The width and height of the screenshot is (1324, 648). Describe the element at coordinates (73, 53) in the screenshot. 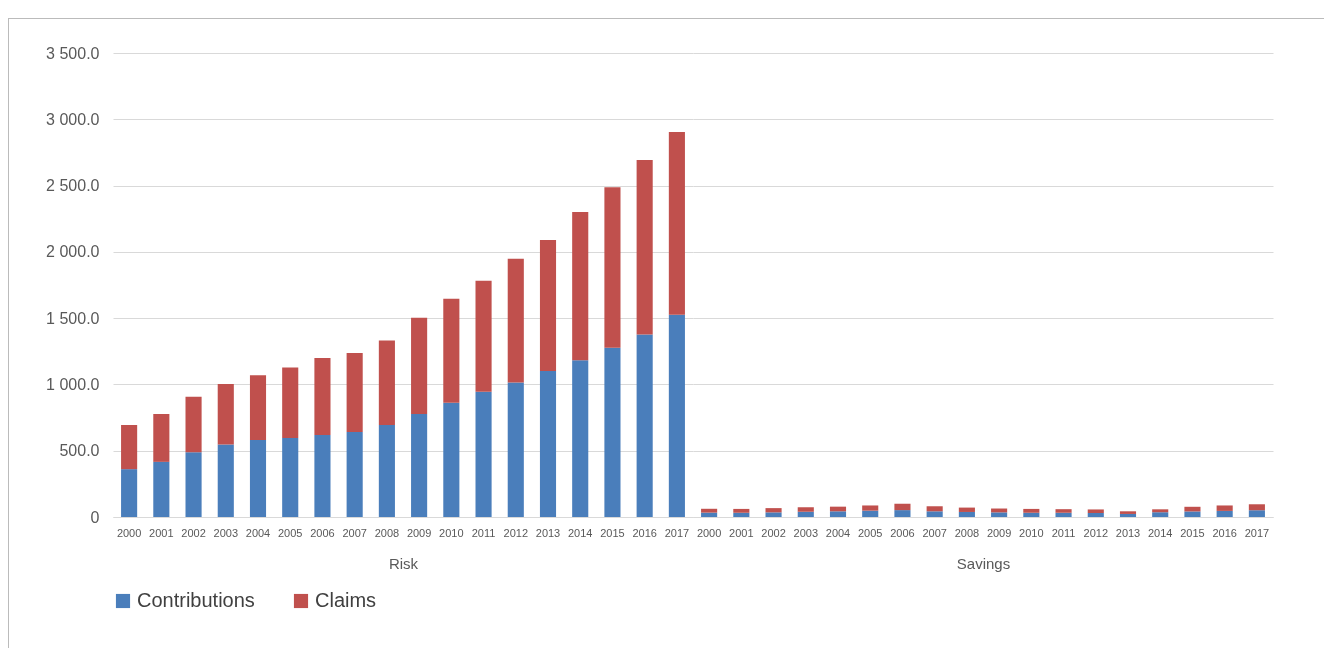

I see `y-tick-label: 3 500.0` at that location.